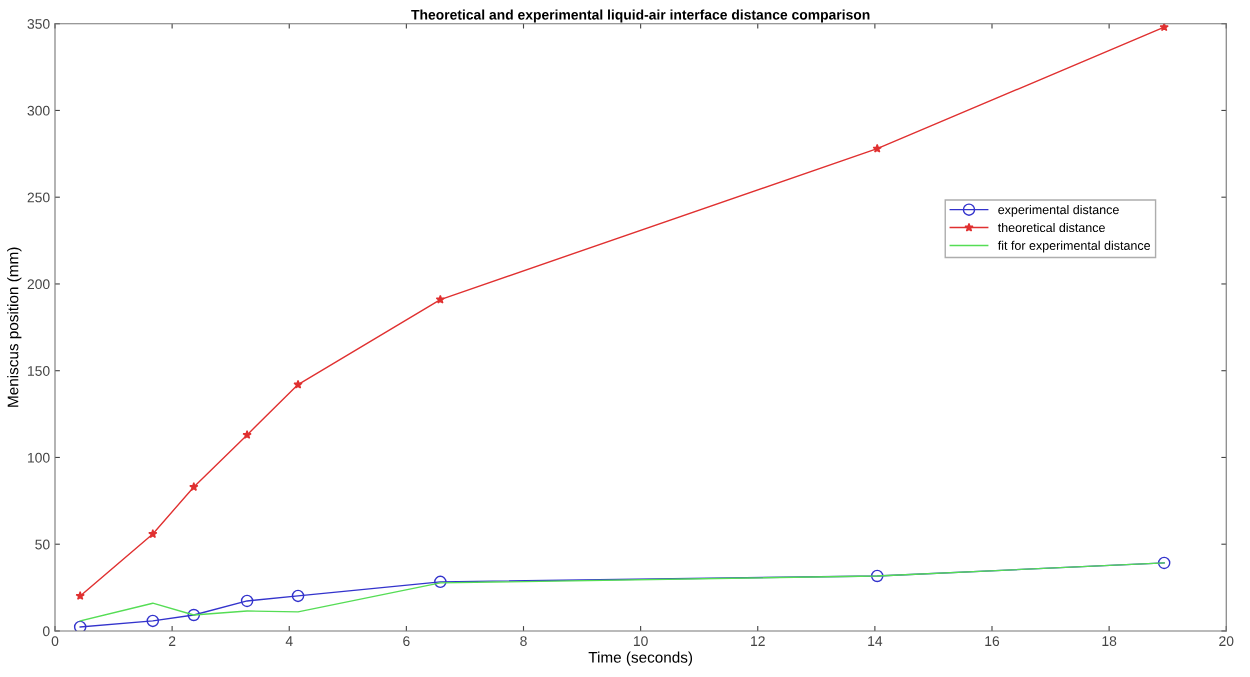 The width and height of the screenshot is (1250, 677). I want to click on x-tick-label: 16, so click(992, 641).